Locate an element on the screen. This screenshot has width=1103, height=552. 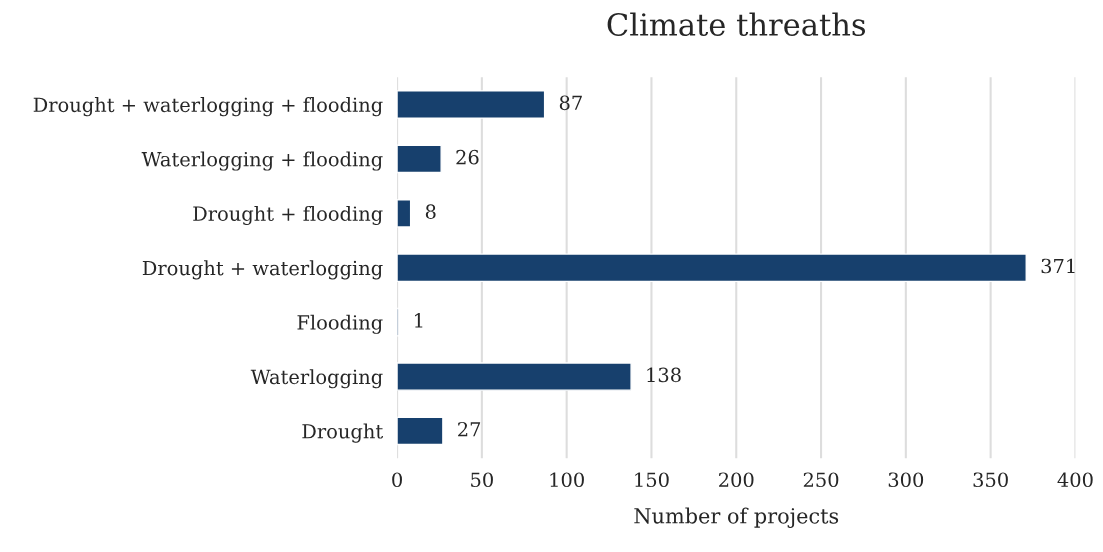
x-tick-label: 250 is located at coordinates (821, 480).